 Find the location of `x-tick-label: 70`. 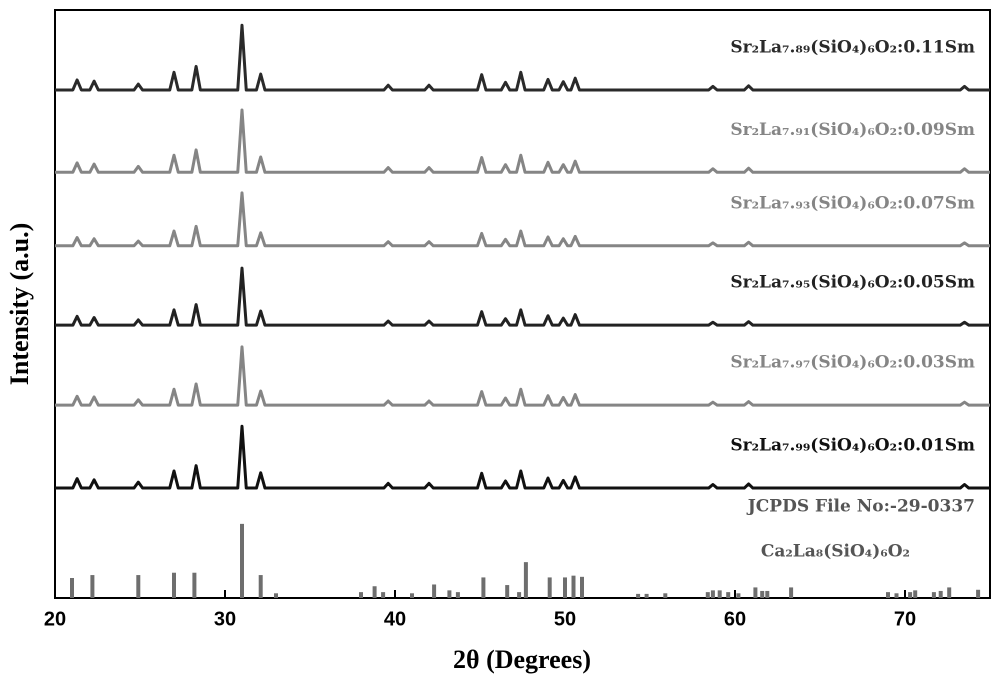

x-tick-label: 70 is located at coordinates (905, 619).